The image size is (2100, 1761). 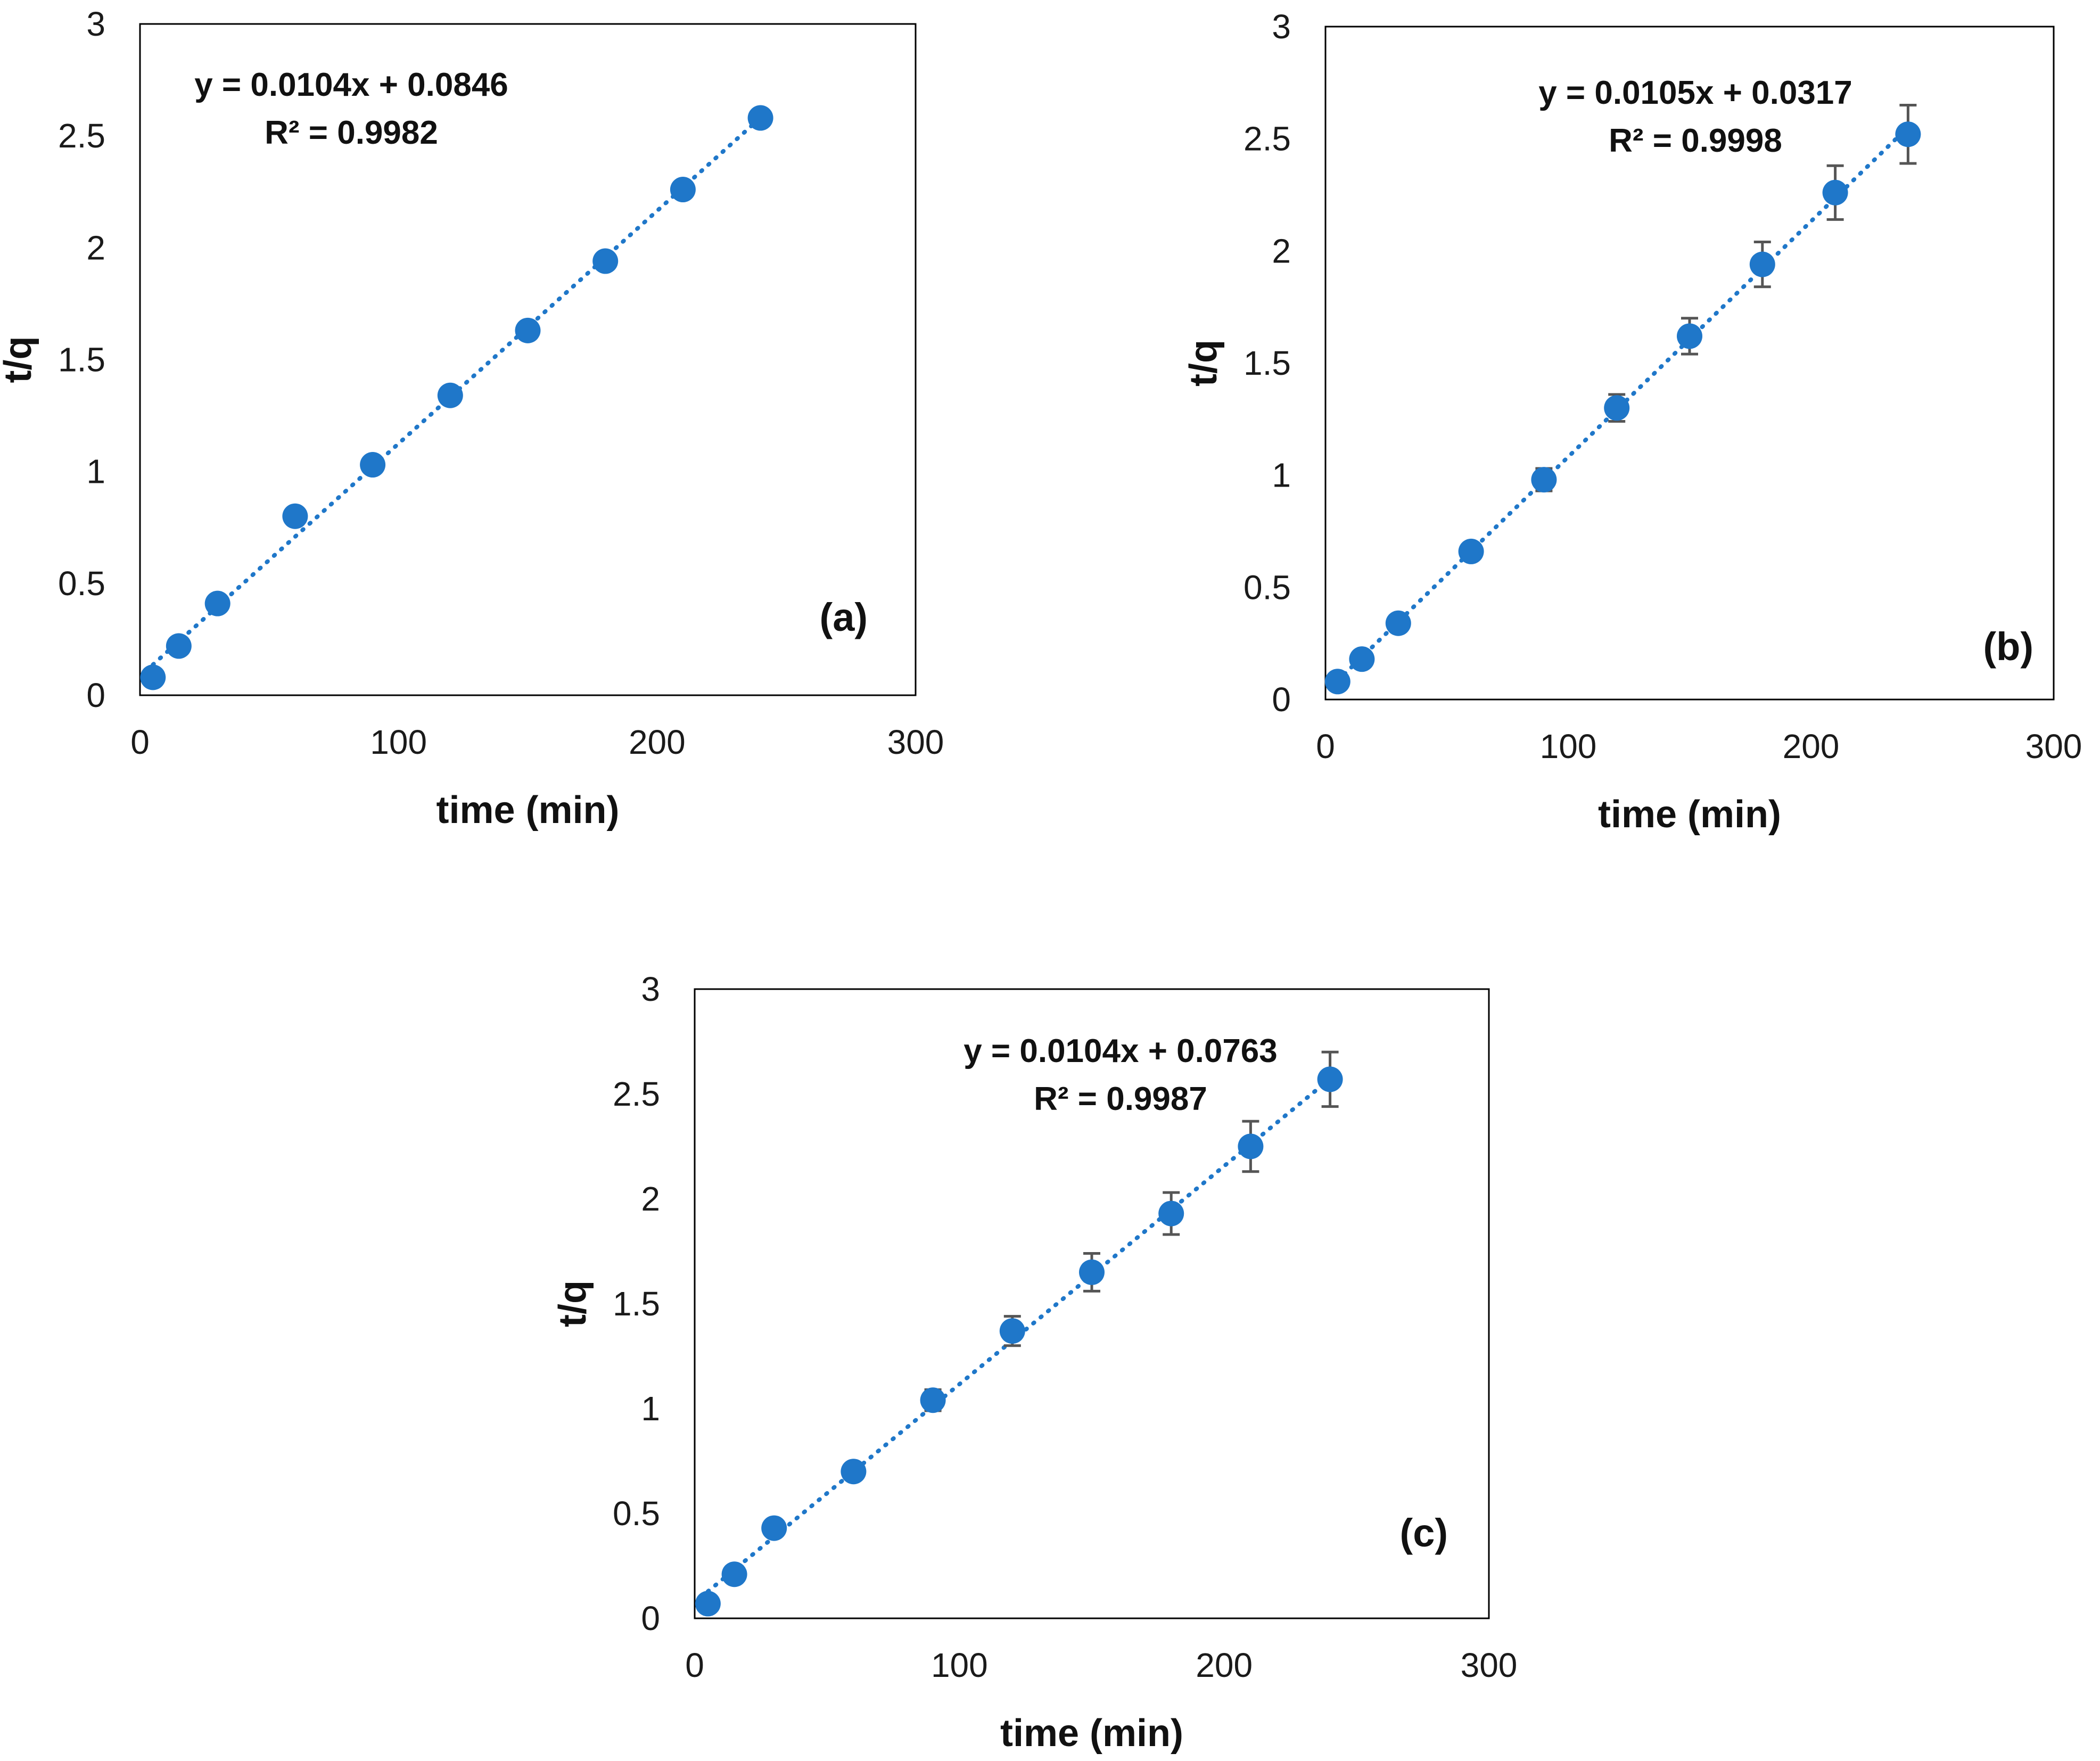 What do you see at coordinates (351, 85) in the screenshot?
I see `trendline-equation: y = 0.0104x + 0.0846` at bounding box center [351, 85].